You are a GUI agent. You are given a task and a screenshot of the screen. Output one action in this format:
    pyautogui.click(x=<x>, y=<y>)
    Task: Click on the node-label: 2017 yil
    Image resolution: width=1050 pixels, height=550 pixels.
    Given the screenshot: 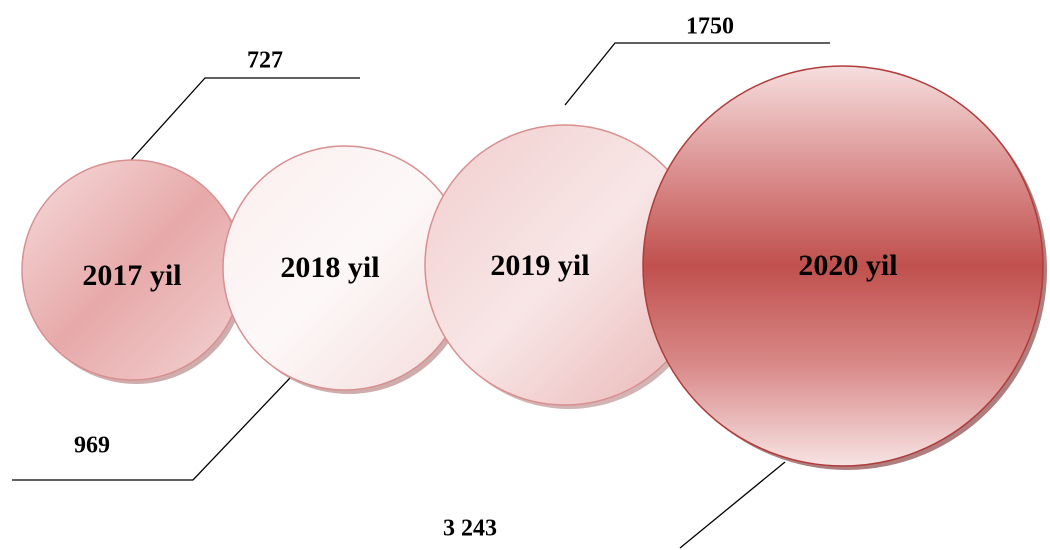 What is the action you would take?
    pyautogui.click(x=131, y=275)
    